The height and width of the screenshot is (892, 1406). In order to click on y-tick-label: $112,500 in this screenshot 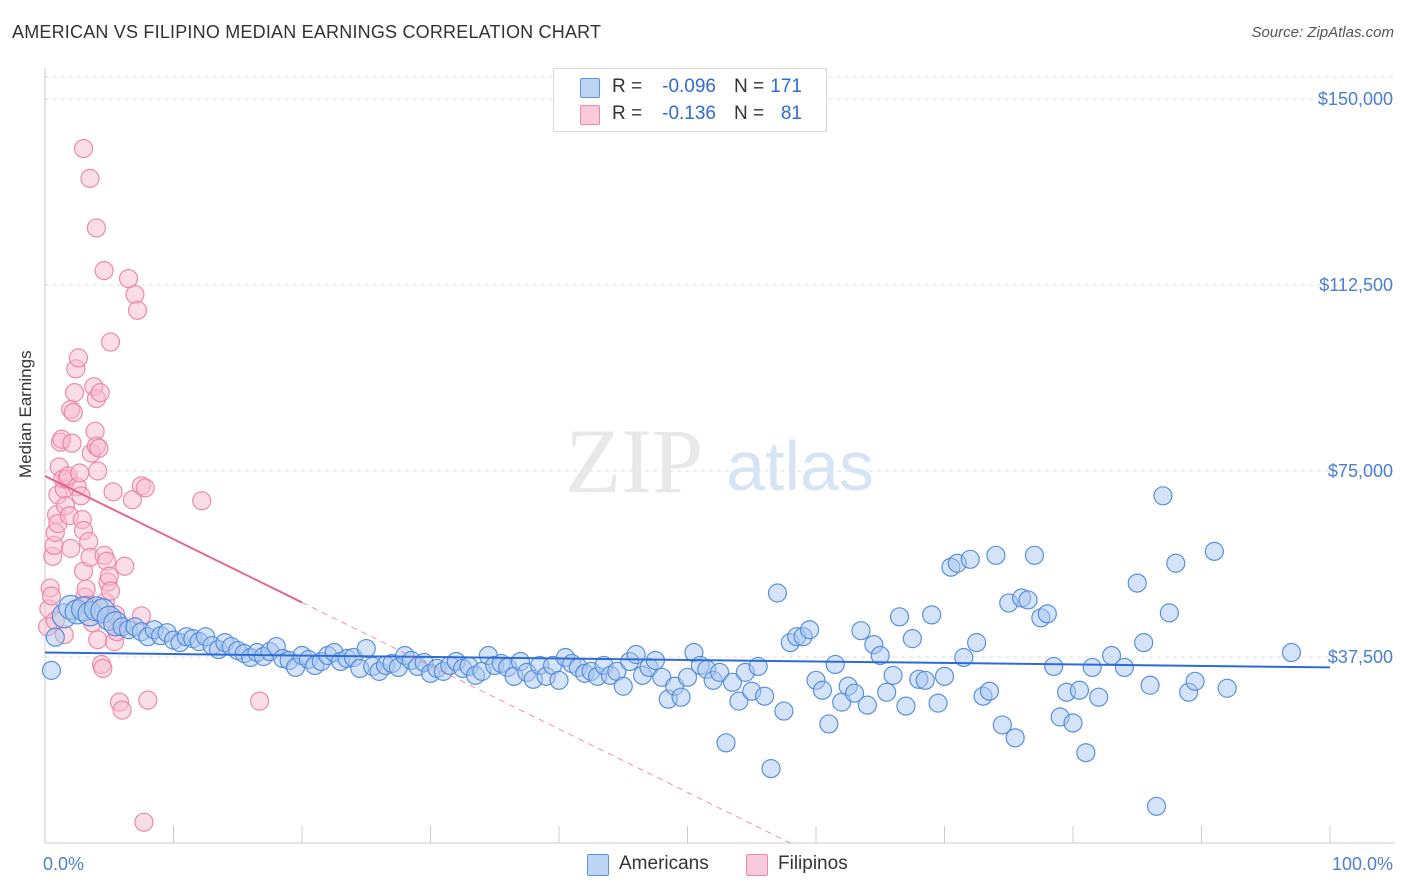, I will do `click(1356, 285)`.